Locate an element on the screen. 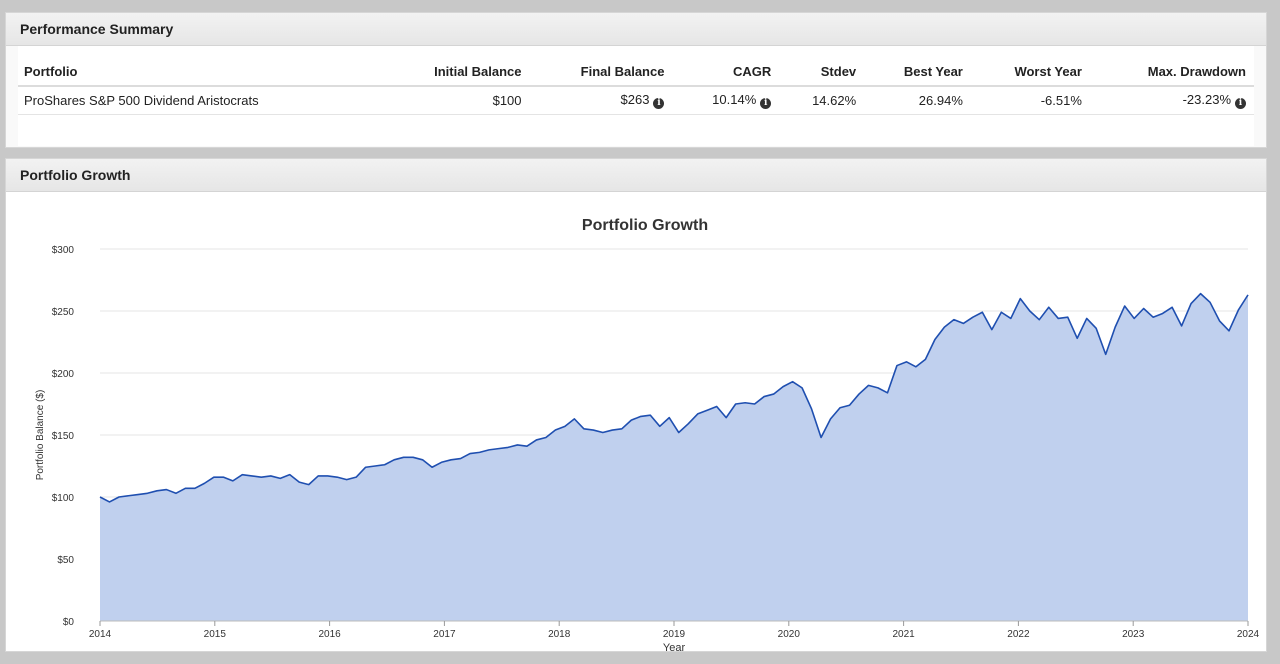 Image resolution: width=1280 pixels, height=664 pixels. performance-summary-header: Performance Summary is located at coordinates (636, 29).